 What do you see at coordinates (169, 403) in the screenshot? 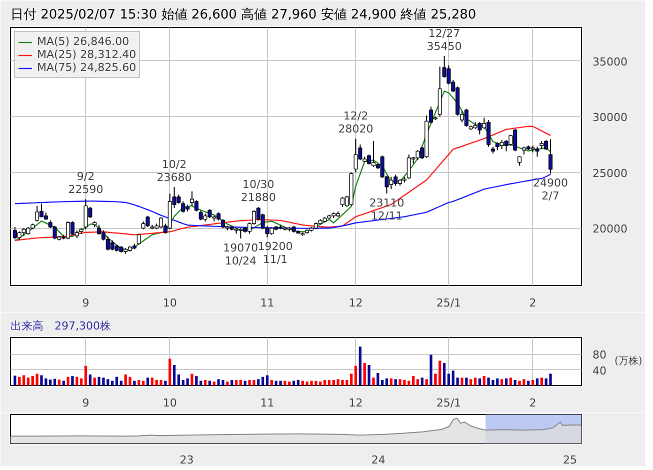
I see `x-tick-label: 10` at bounding box center [169, 403].